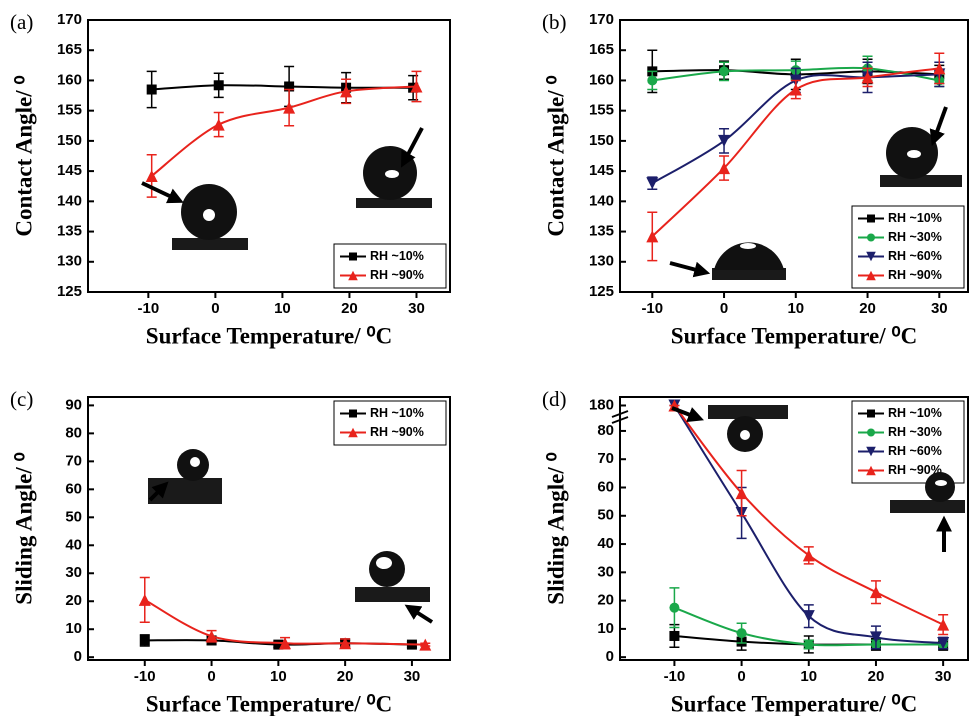 Image resolution: width=976 pixels, height=716 pixels. Describe the element at coordinates (915, 275) in the screenshot. I see `legend-label: RH ~90%` at that location.